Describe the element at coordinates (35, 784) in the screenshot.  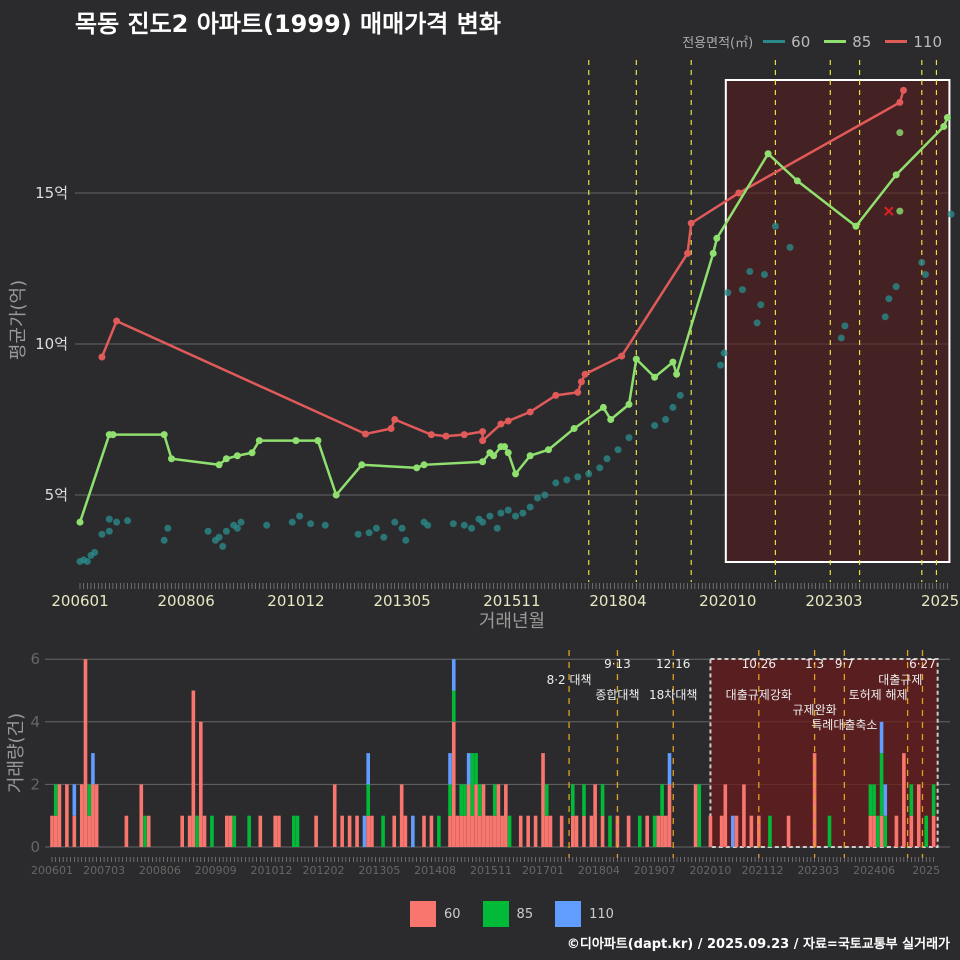
I see `y-tick-label: 2` at that location.